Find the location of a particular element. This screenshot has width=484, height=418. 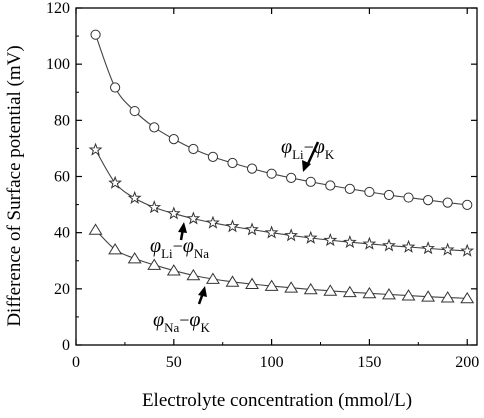

annotation-na-k: φNa−φK is located at coordinates (181, 310).